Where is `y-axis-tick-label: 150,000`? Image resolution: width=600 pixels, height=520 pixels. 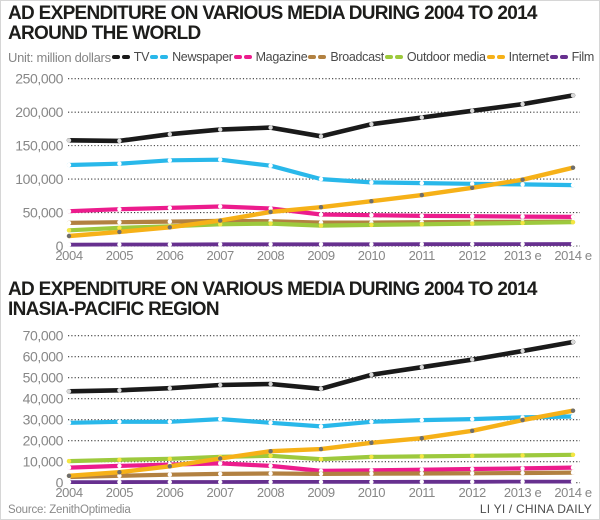 y-axis-tick-label: 150,000 is located at coordinates (39, 146).